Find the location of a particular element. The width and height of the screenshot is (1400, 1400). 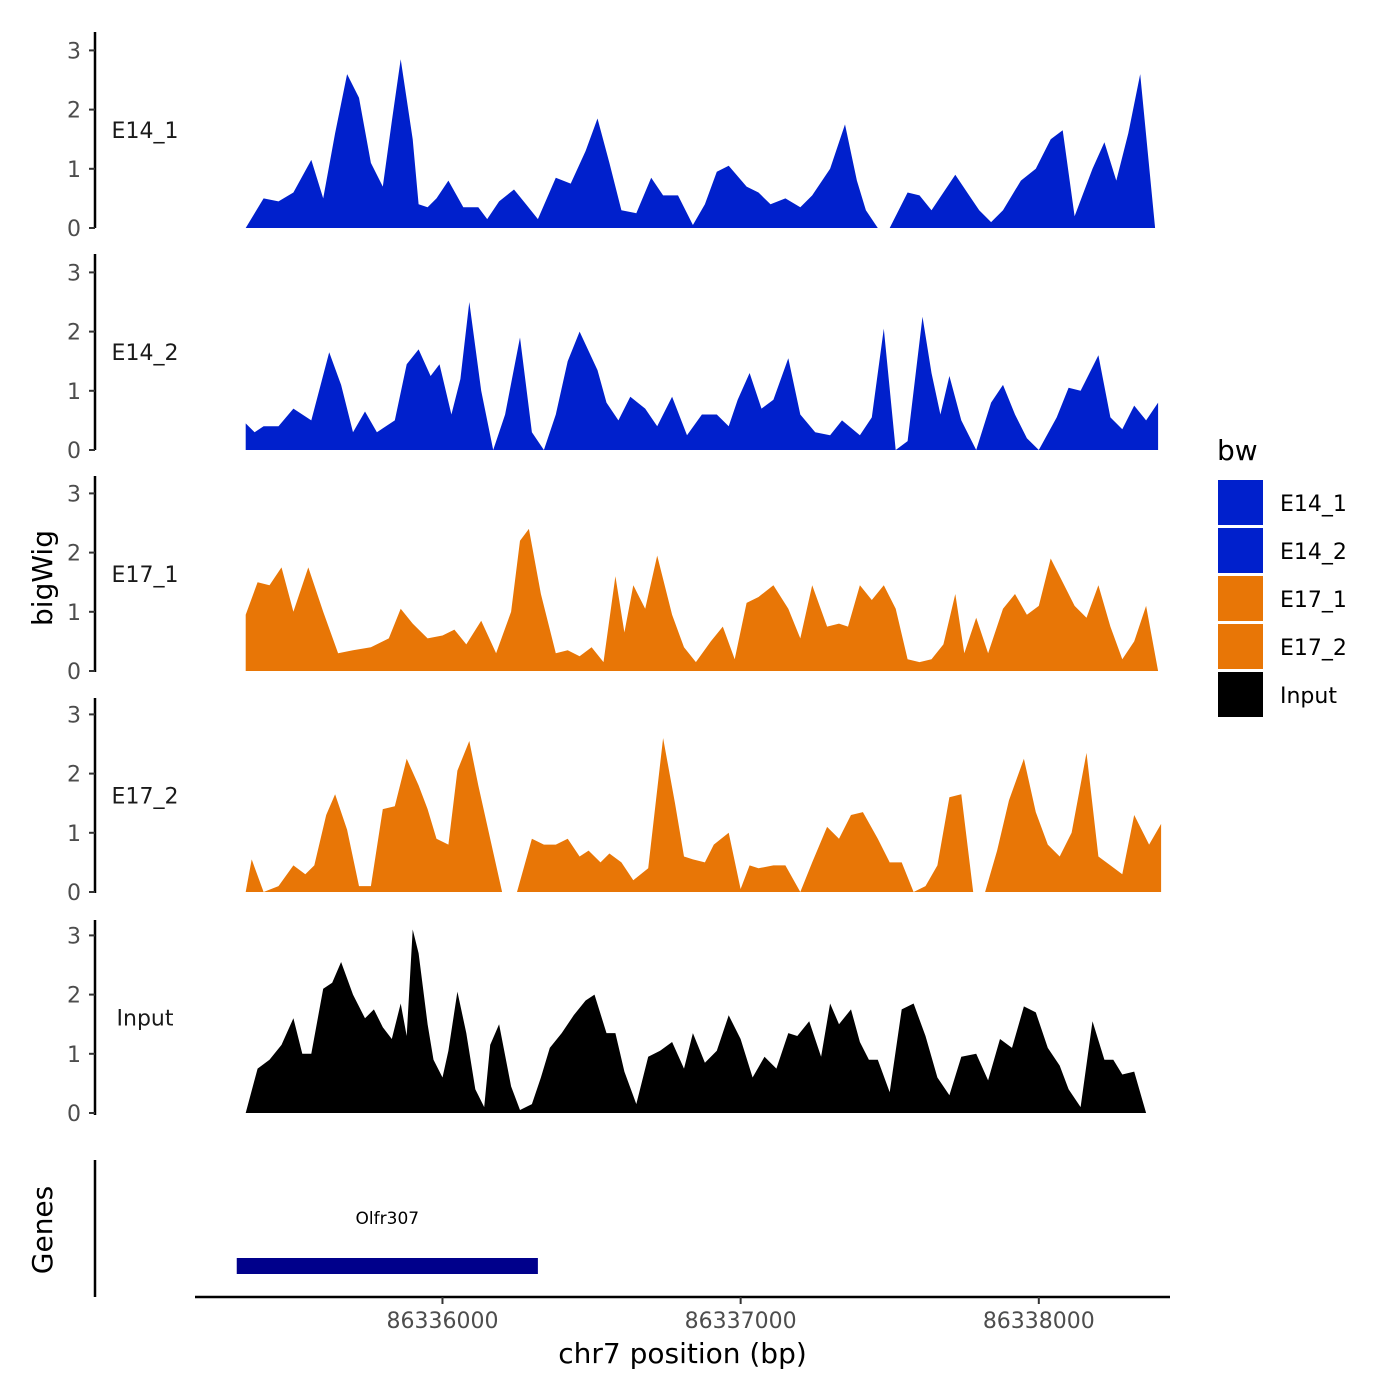

legend-label-e14-1: E14_1 is located at coordinates (1313, 504).